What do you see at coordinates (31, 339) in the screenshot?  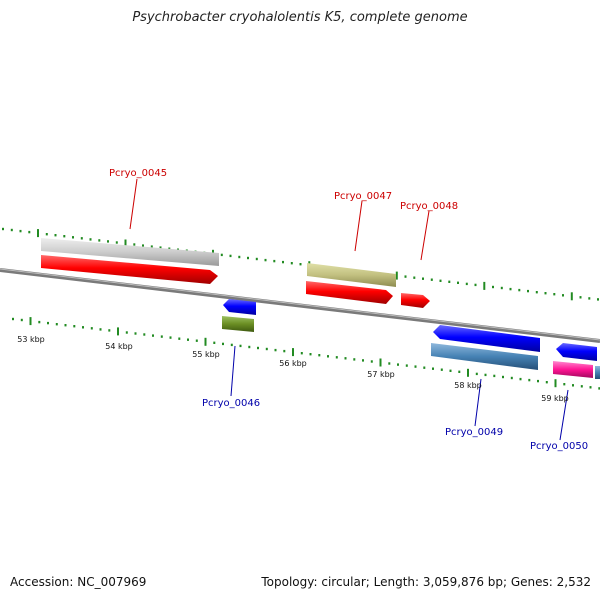 I see `scale-label-53kbp: 53 kbp` at bounding box center [31, 339].